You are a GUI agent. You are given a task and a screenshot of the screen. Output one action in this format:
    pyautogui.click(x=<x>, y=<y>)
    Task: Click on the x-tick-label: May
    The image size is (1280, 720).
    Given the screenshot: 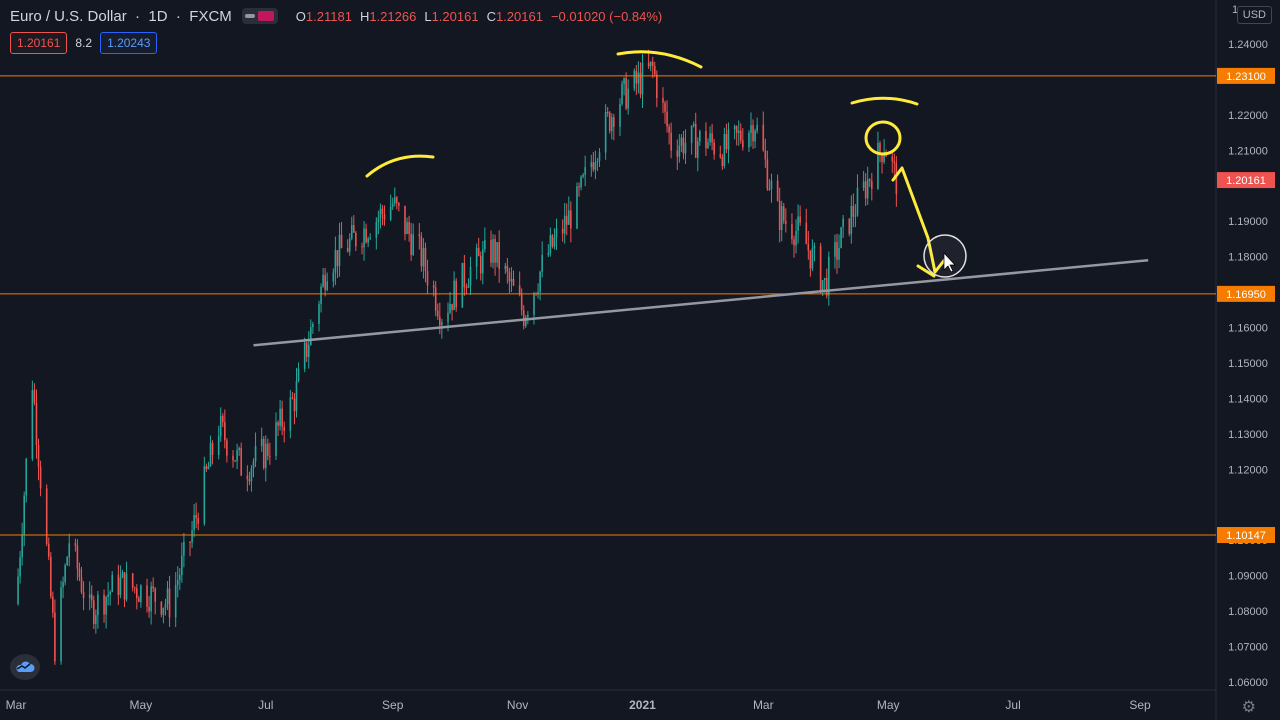 What is the action you would take?
    pyautogui.click(x=141, y=705)
    